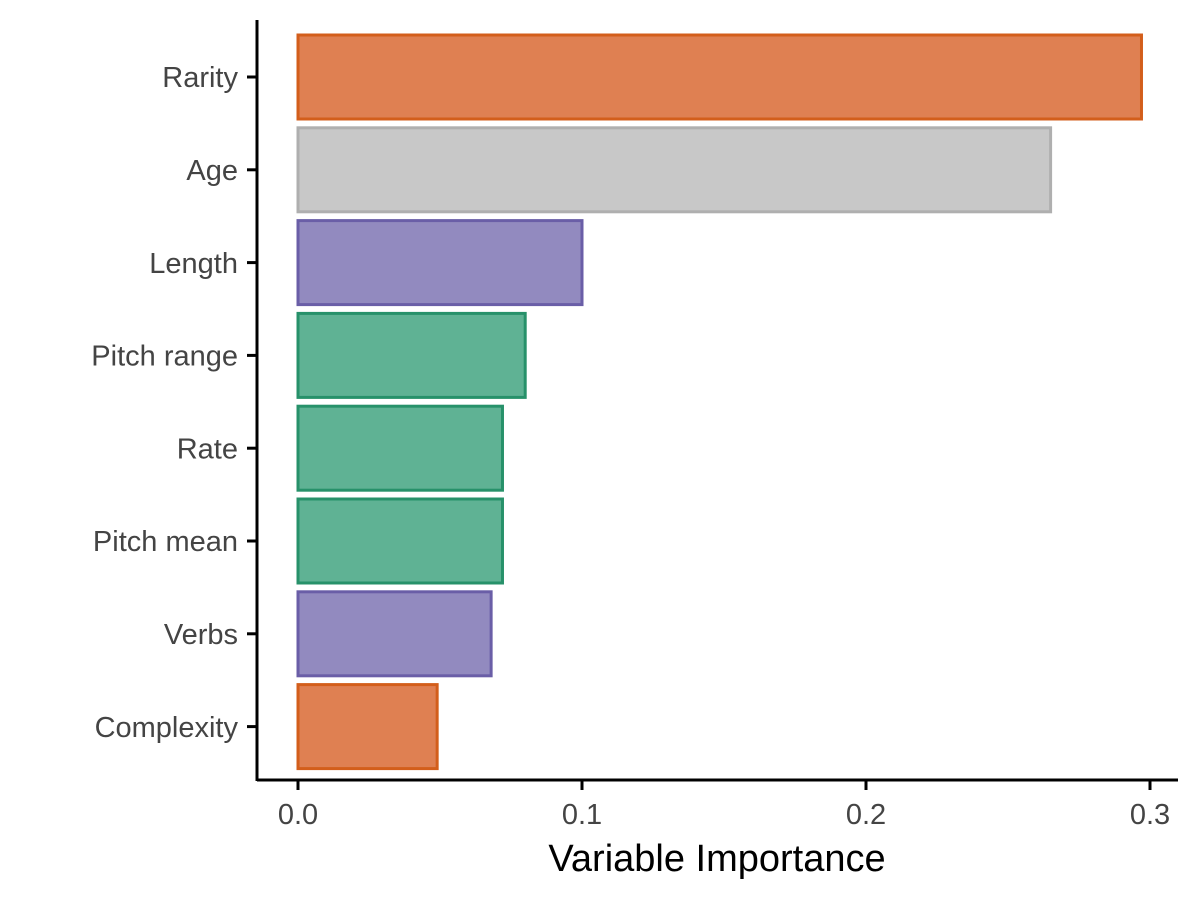  I want to click on x-tick-label-0-0: 0.0, so click(298, 815).